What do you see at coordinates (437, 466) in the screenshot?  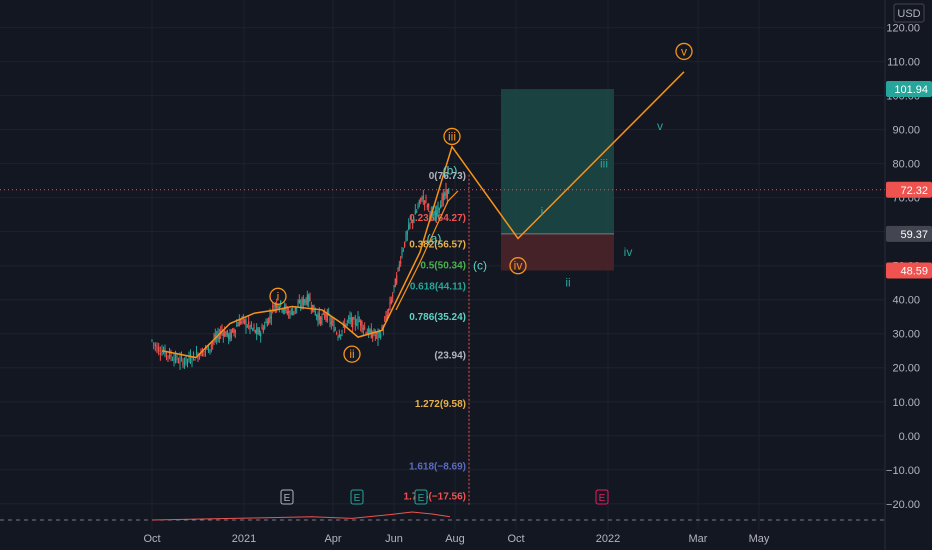 I see `fib-level-label: 1.618(−8.69)` at bounding box center [437, 466].